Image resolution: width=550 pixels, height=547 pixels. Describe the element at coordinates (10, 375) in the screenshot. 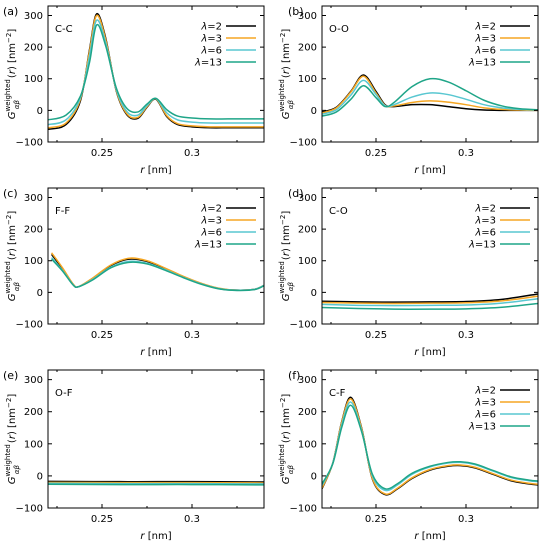

I see `panel-label: (e)` at that location.